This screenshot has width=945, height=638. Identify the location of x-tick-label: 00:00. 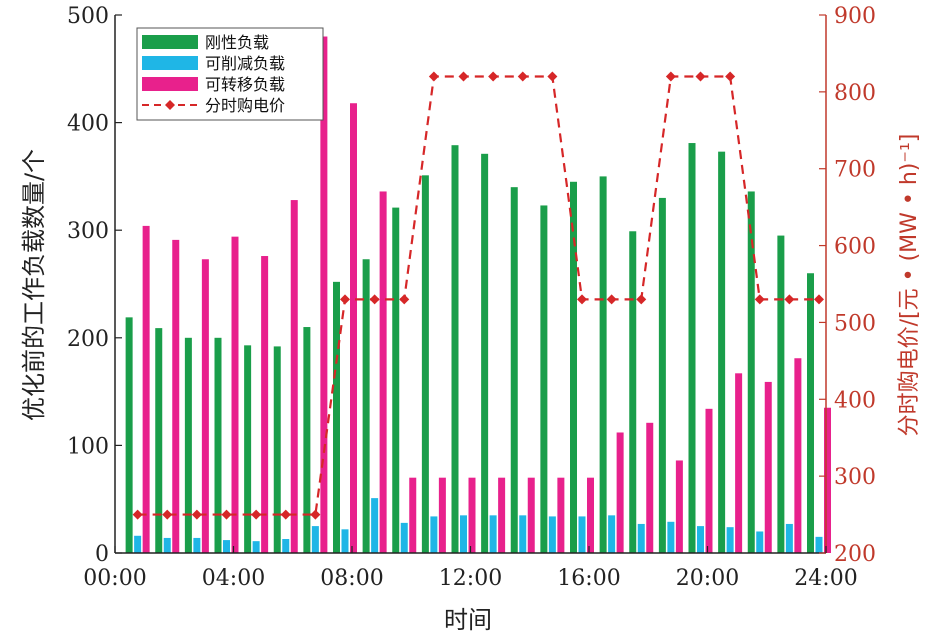
(114, 578).